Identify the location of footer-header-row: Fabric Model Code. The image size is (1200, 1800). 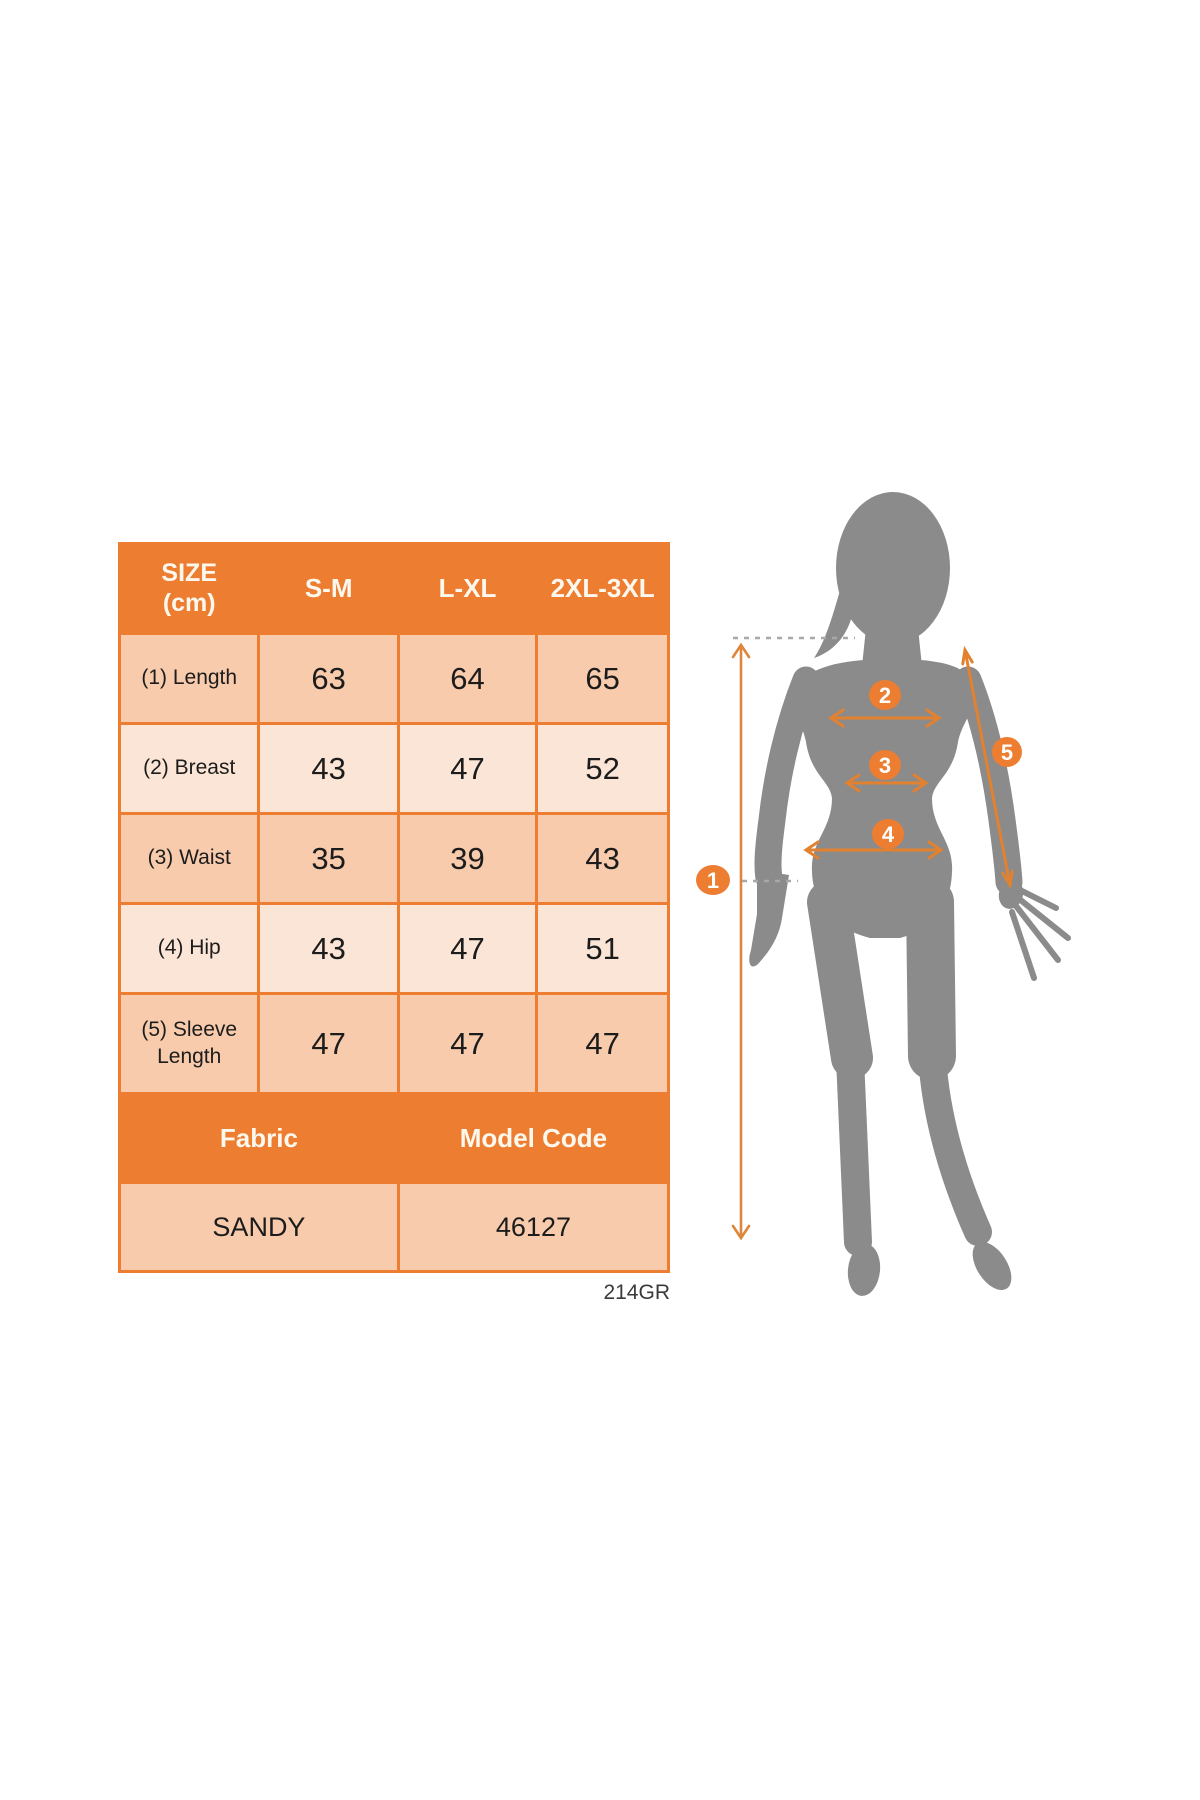
(394, 1138).